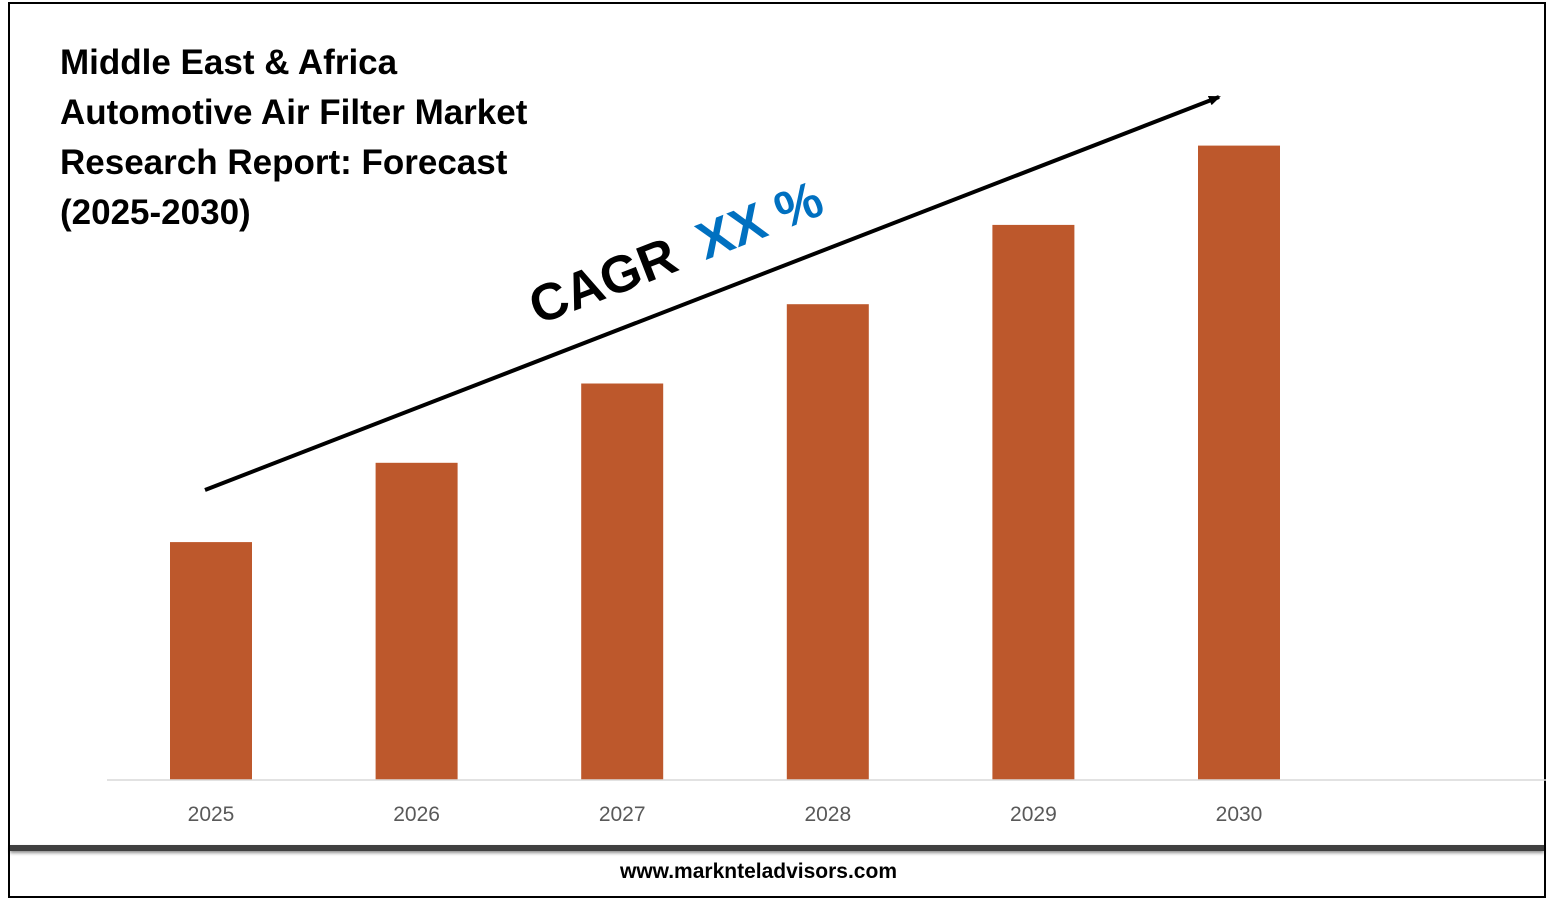 Image resolution: width=1557 pixels, height=906 pixels. Describe the element at coordinates (229, 62) in the screenshot. I see `title-line-1: Middle East & Africa` at that location.